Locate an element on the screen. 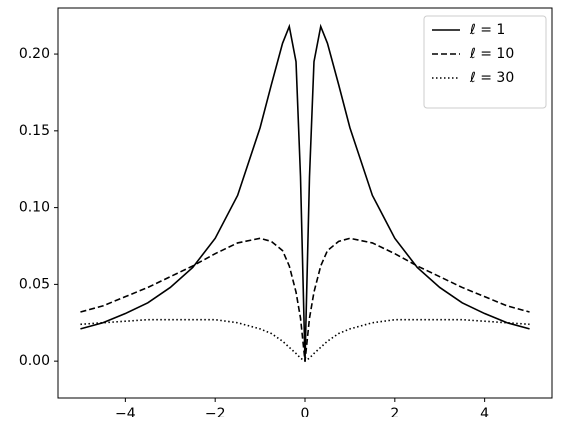  legend-label: ℓ = 10 is located at coordinates (491, 54).